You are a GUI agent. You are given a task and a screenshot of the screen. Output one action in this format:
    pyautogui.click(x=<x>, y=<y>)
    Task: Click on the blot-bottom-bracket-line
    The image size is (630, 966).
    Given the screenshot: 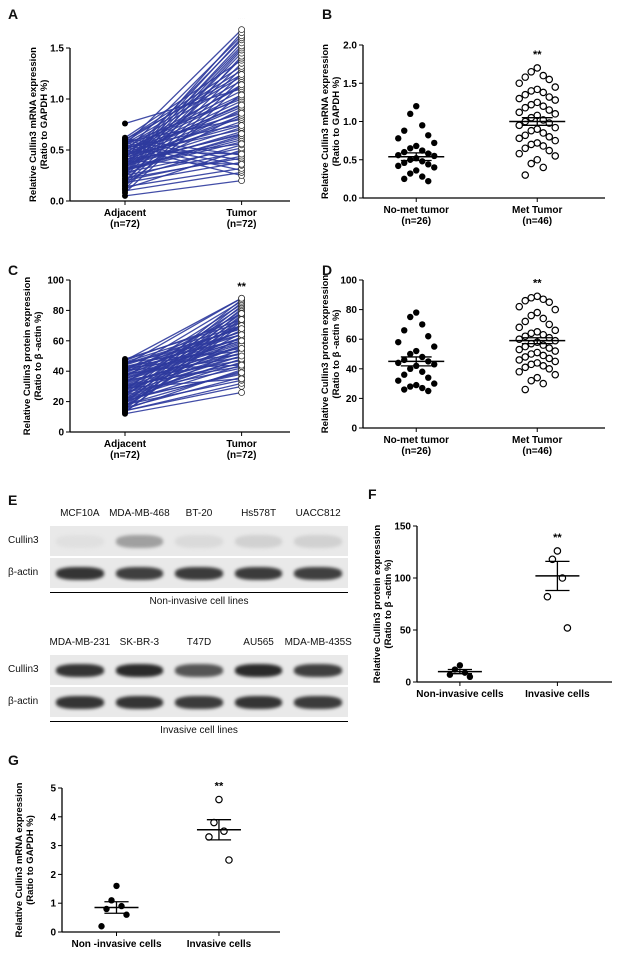 What is the action you would take?
    pyautogui.click(x=199, y=721)
    